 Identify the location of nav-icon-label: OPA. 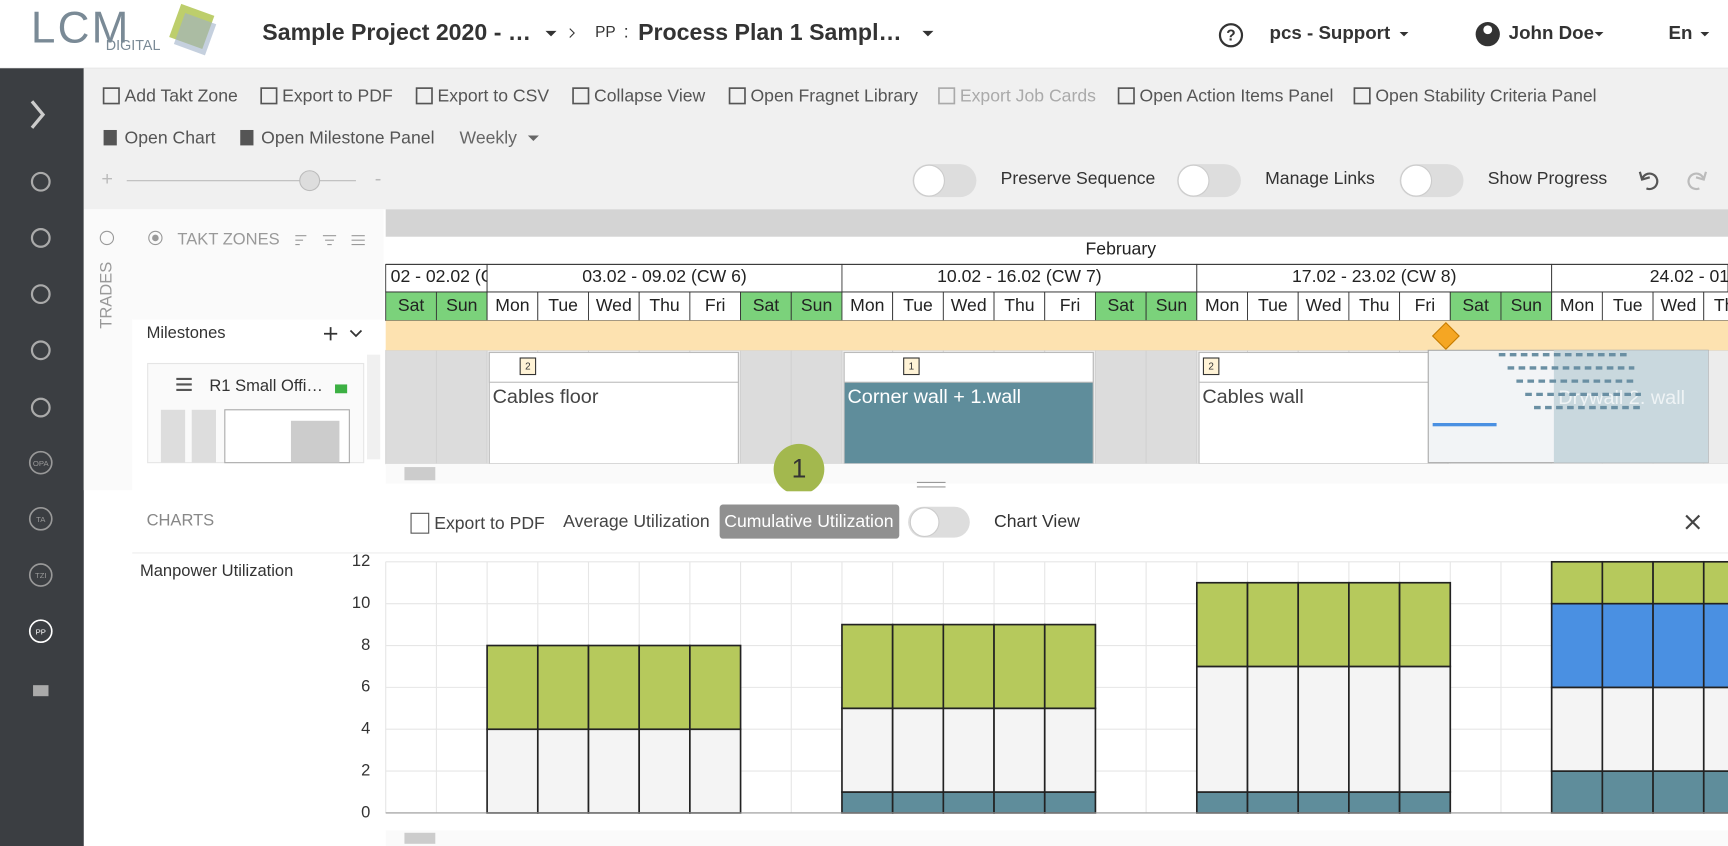
(41, 463).